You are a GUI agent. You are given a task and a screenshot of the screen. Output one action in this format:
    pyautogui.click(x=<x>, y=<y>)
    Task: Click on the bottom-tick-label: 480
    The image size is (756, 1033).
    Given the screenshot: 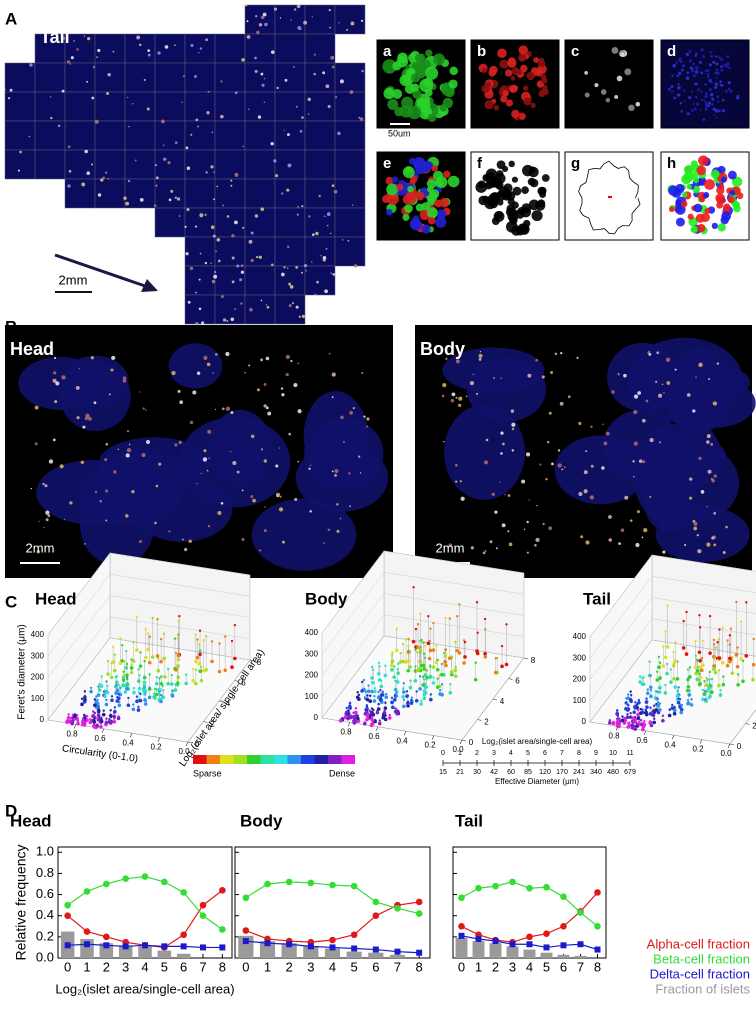 What is the action you would take?
    pyautogui.click(x=613, y=772)
    